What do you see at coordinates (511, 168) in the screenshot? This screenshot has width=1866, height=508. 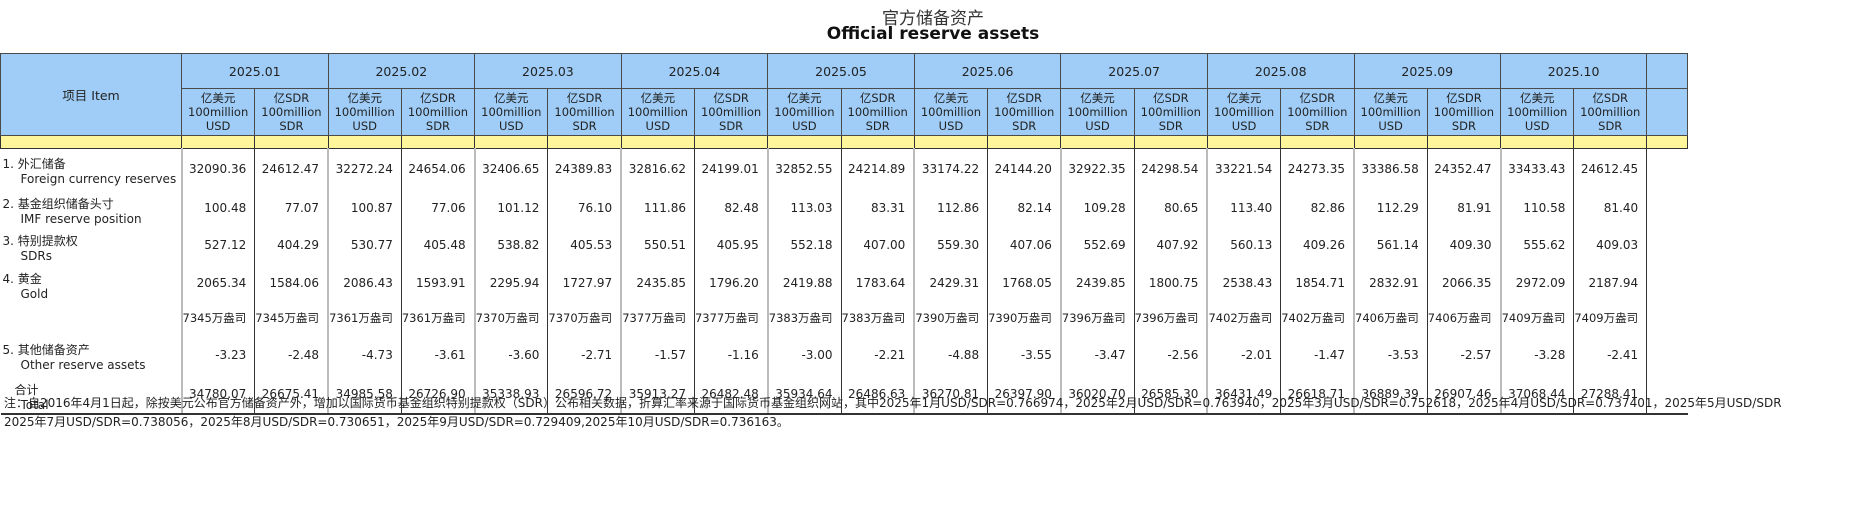 I see `value-usd: 32406.65` at bounding box center [511, 168].